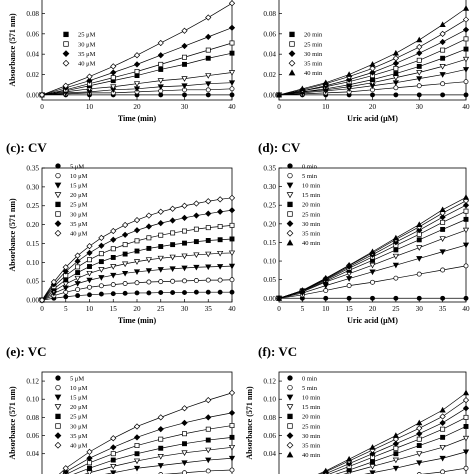 The height and width of the screenshot is (474, 474). I want to click on x-tick-label: 25, so click(396, 309).